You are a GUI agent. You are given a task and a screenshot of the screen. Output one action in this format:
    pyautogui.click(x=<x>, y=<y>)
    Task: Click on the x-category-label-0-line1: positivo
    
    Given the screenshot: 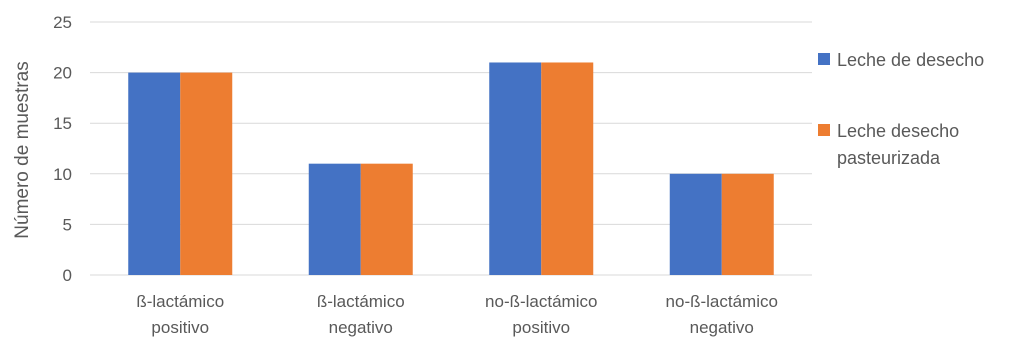 What is the action you would take?
    pyautogui.click(x=180, y=327)
    